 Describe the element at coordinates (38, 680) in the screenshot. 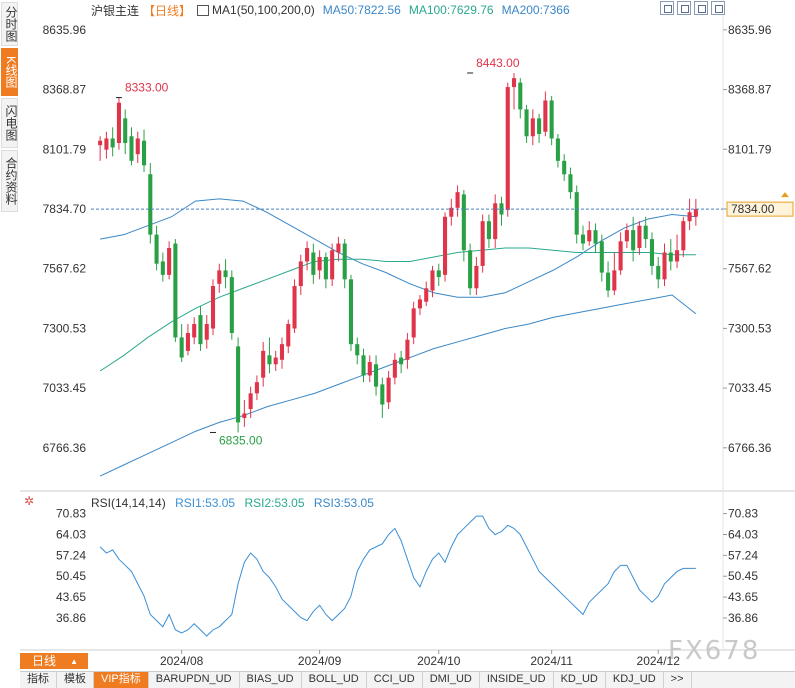

I see `tab-indicators: 指标` at that location.